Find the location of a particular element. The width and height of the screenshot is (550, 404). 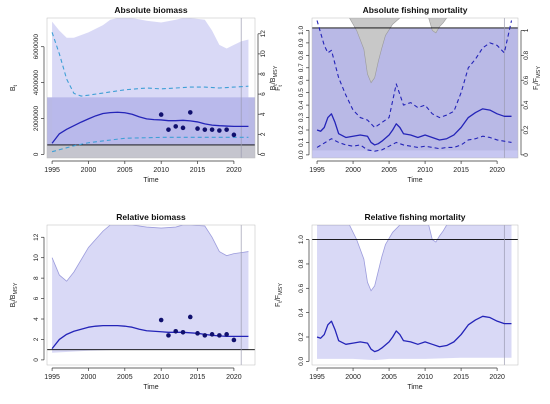

y2-axis-title: Ft /FMSY is located at coordinates (537, 78).